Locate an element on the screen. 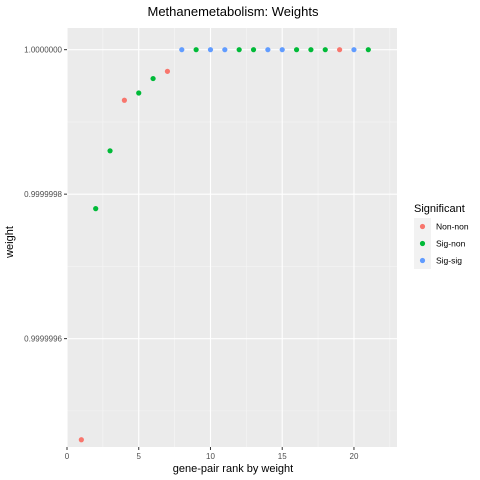 The image size is (480, 480). y-tick-label: 1.0000000 is located at coordinates (43, 50).